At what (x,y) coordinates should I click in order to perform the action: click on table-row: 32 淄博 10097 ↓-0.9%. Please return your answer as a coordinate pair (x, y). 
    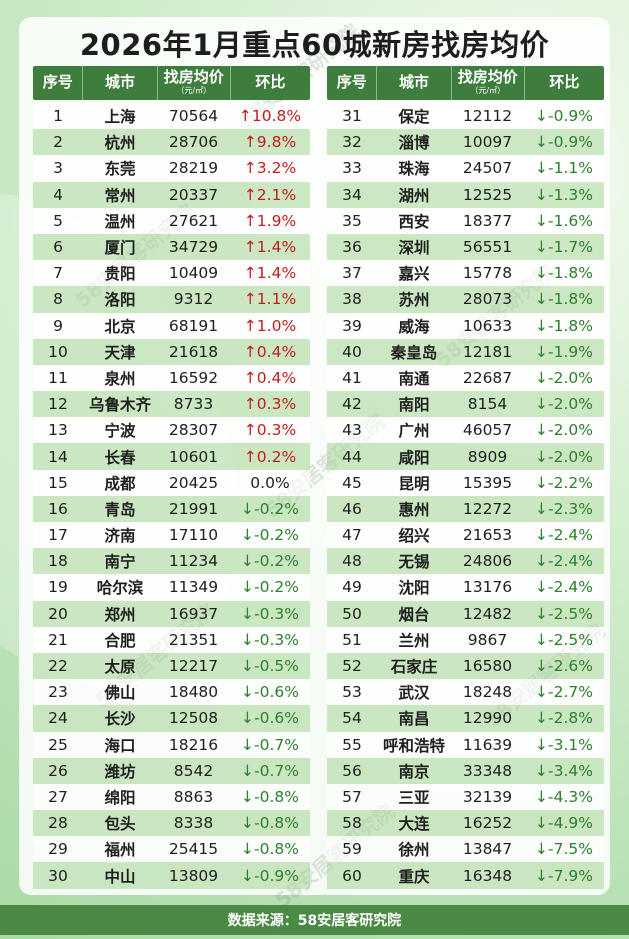
    Looking at the image, I should click on (465, 142).